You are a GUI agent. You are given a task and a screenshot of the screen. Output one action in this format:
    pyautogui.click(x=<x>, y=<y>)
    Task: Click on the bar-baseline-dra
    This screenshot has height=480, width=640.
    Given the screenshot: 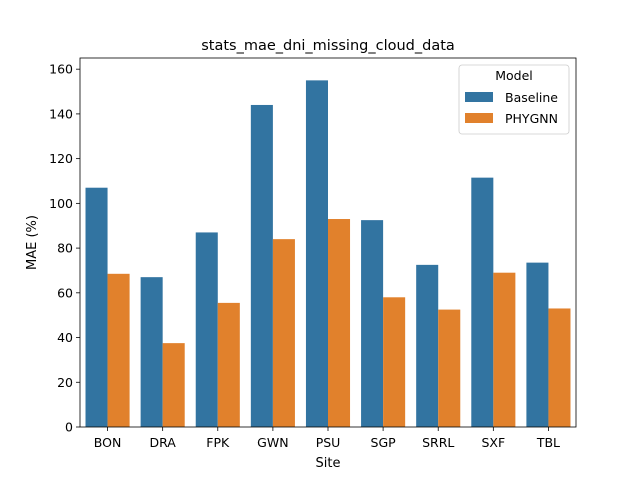 What is the action you would take?
    pyautogui.click(x=151, y=352)
    